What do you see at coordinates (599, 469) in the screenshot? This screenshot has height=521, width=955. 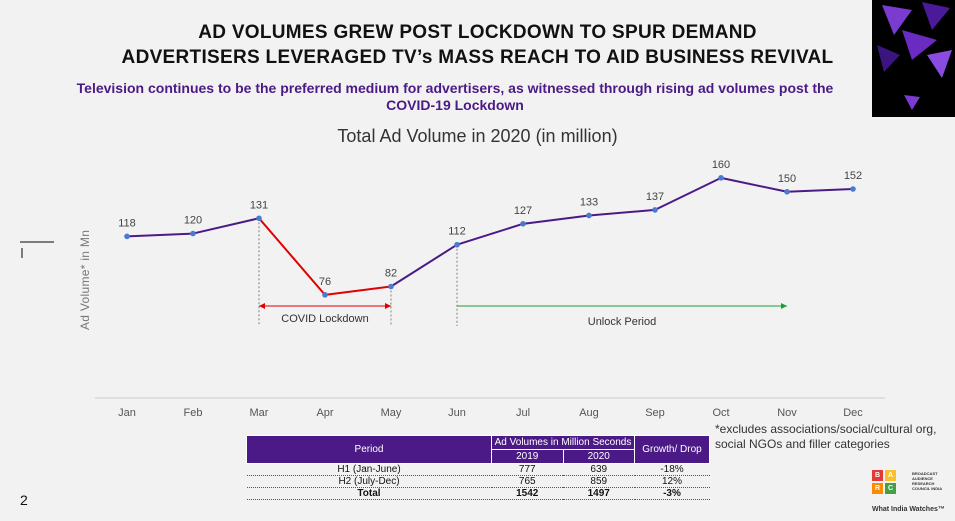 I see `cell-2020: 639` at bounding box center [599, 469].